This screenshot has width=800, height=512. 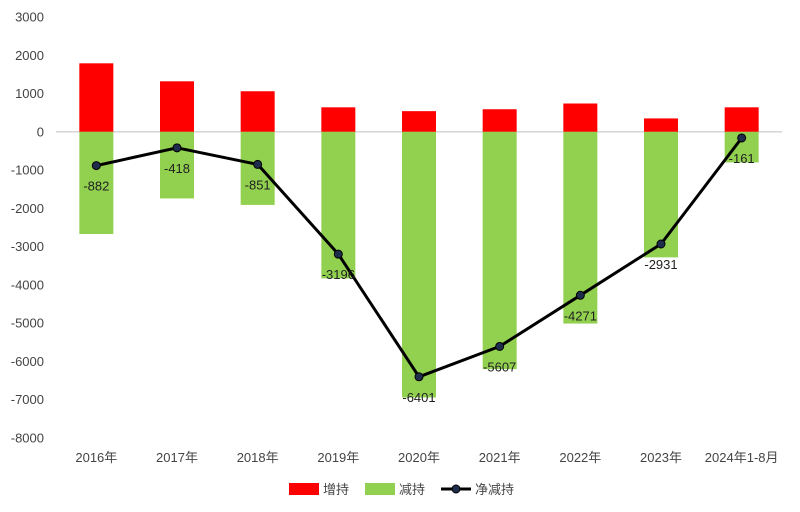 I want to click on data-label: -2931, so click(x=660, y=264).